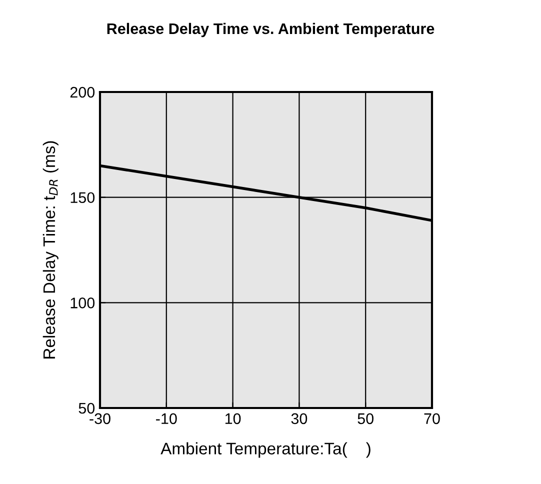 The image size is (541, 484). I want to click on y-tick-label: 200, so click(82, 92).